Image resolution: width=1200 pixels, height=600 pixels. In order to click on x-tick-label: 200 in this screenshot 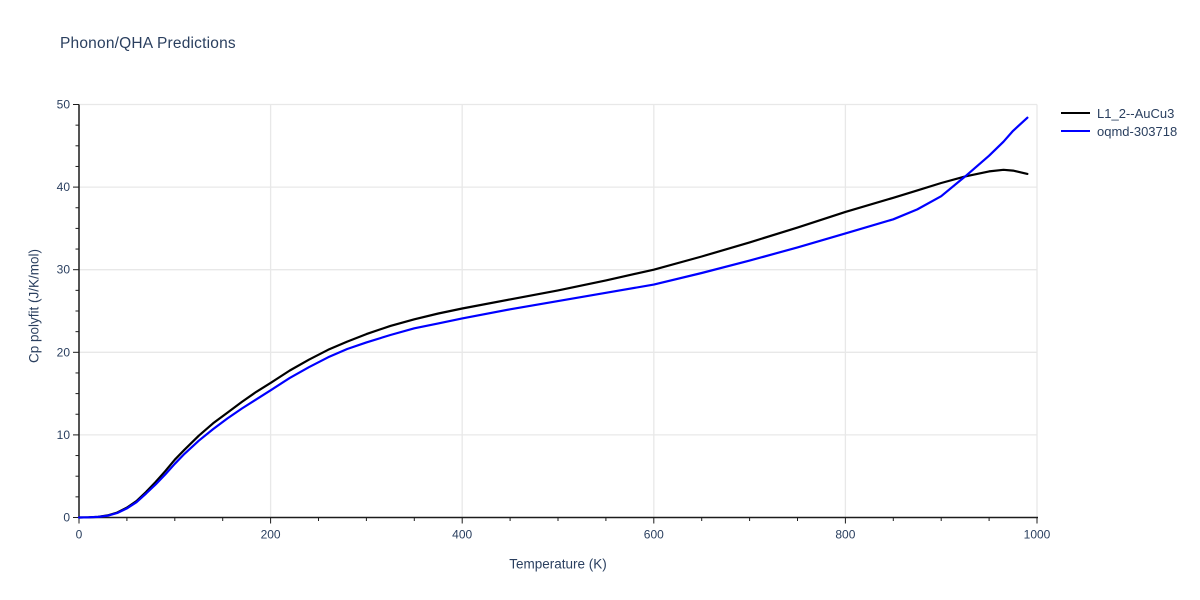, I will do `click(271, 535)`.